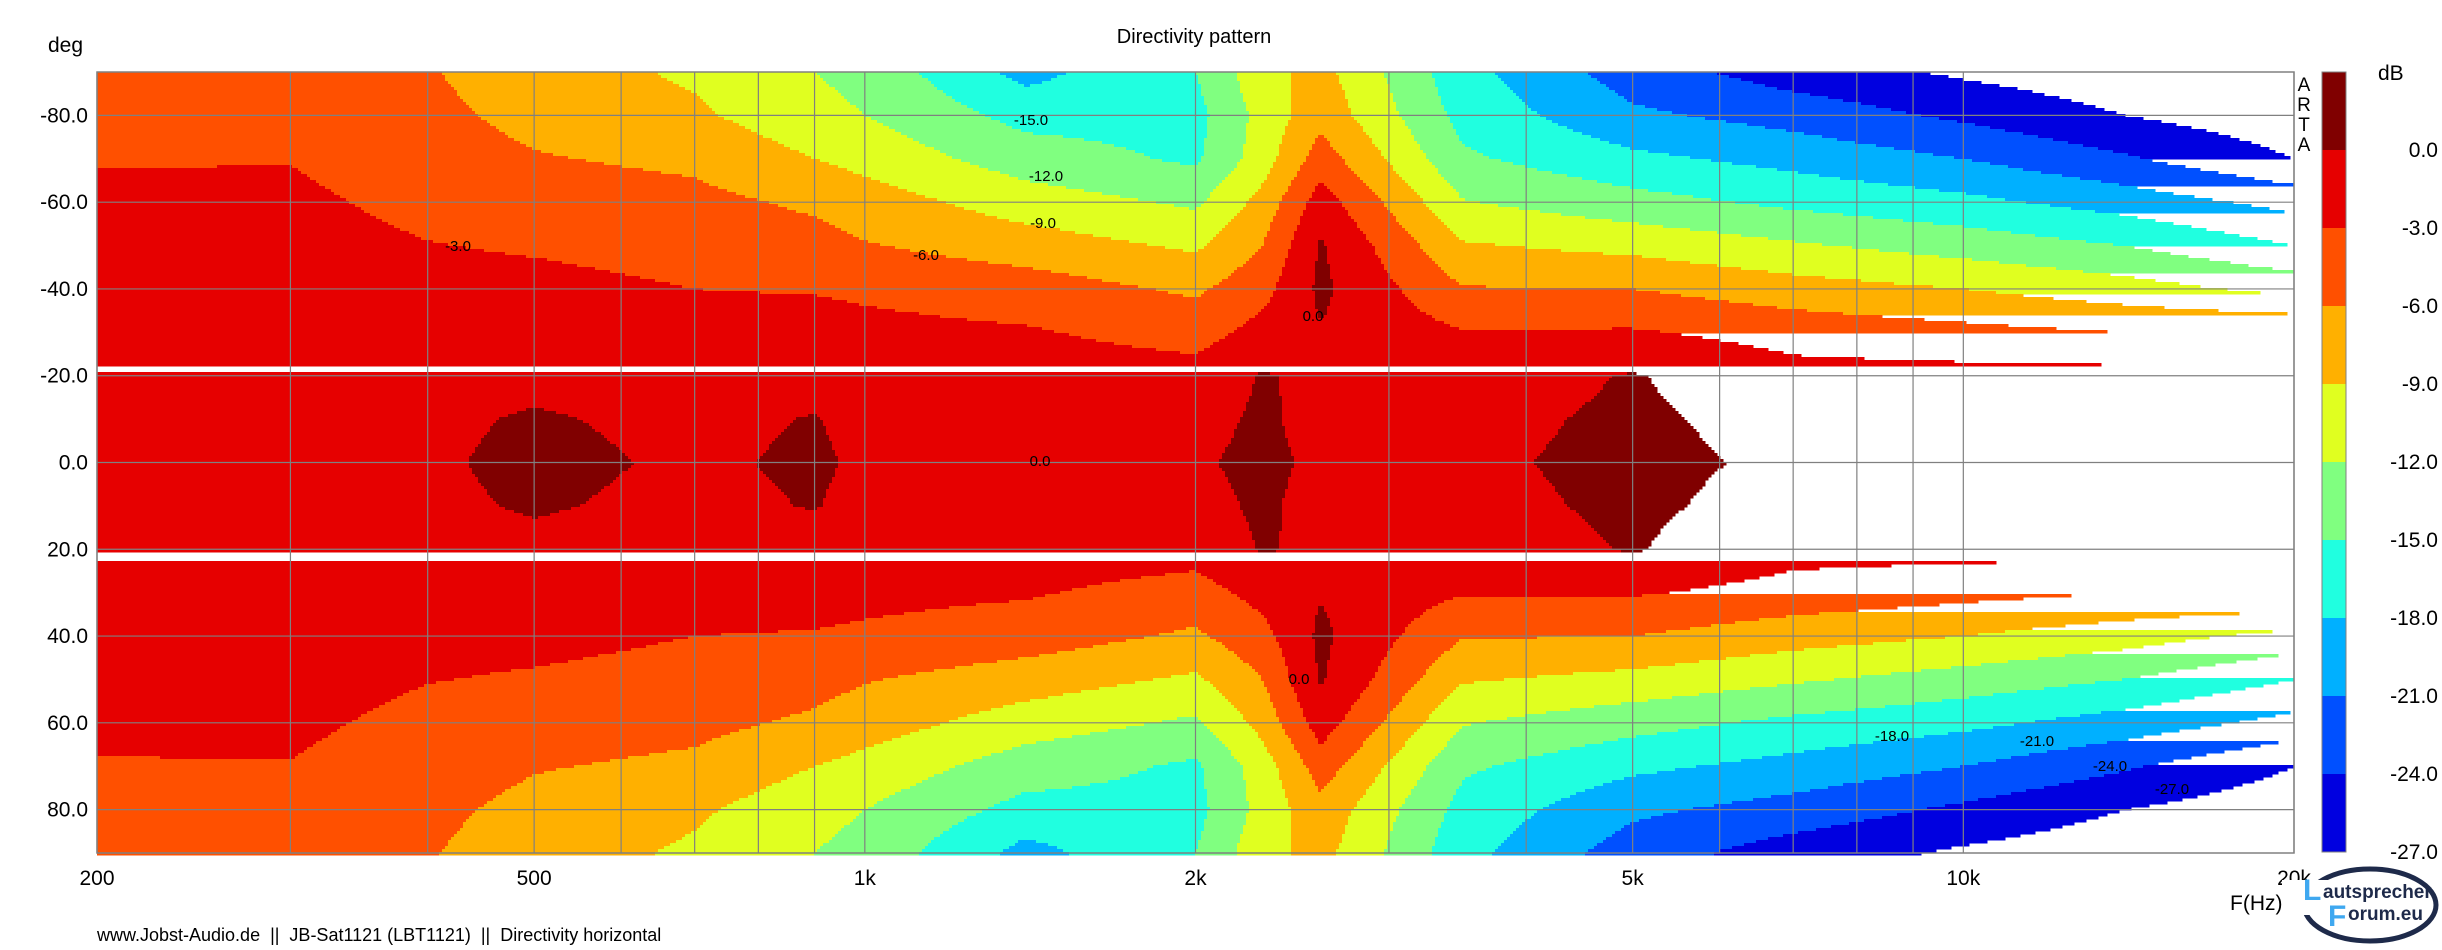 The width and height of the screenshot is (2442, 950). Describe the element at coordinates (1963, 878) in the screenshot. I see `x-tick-label: 10k` at that location.